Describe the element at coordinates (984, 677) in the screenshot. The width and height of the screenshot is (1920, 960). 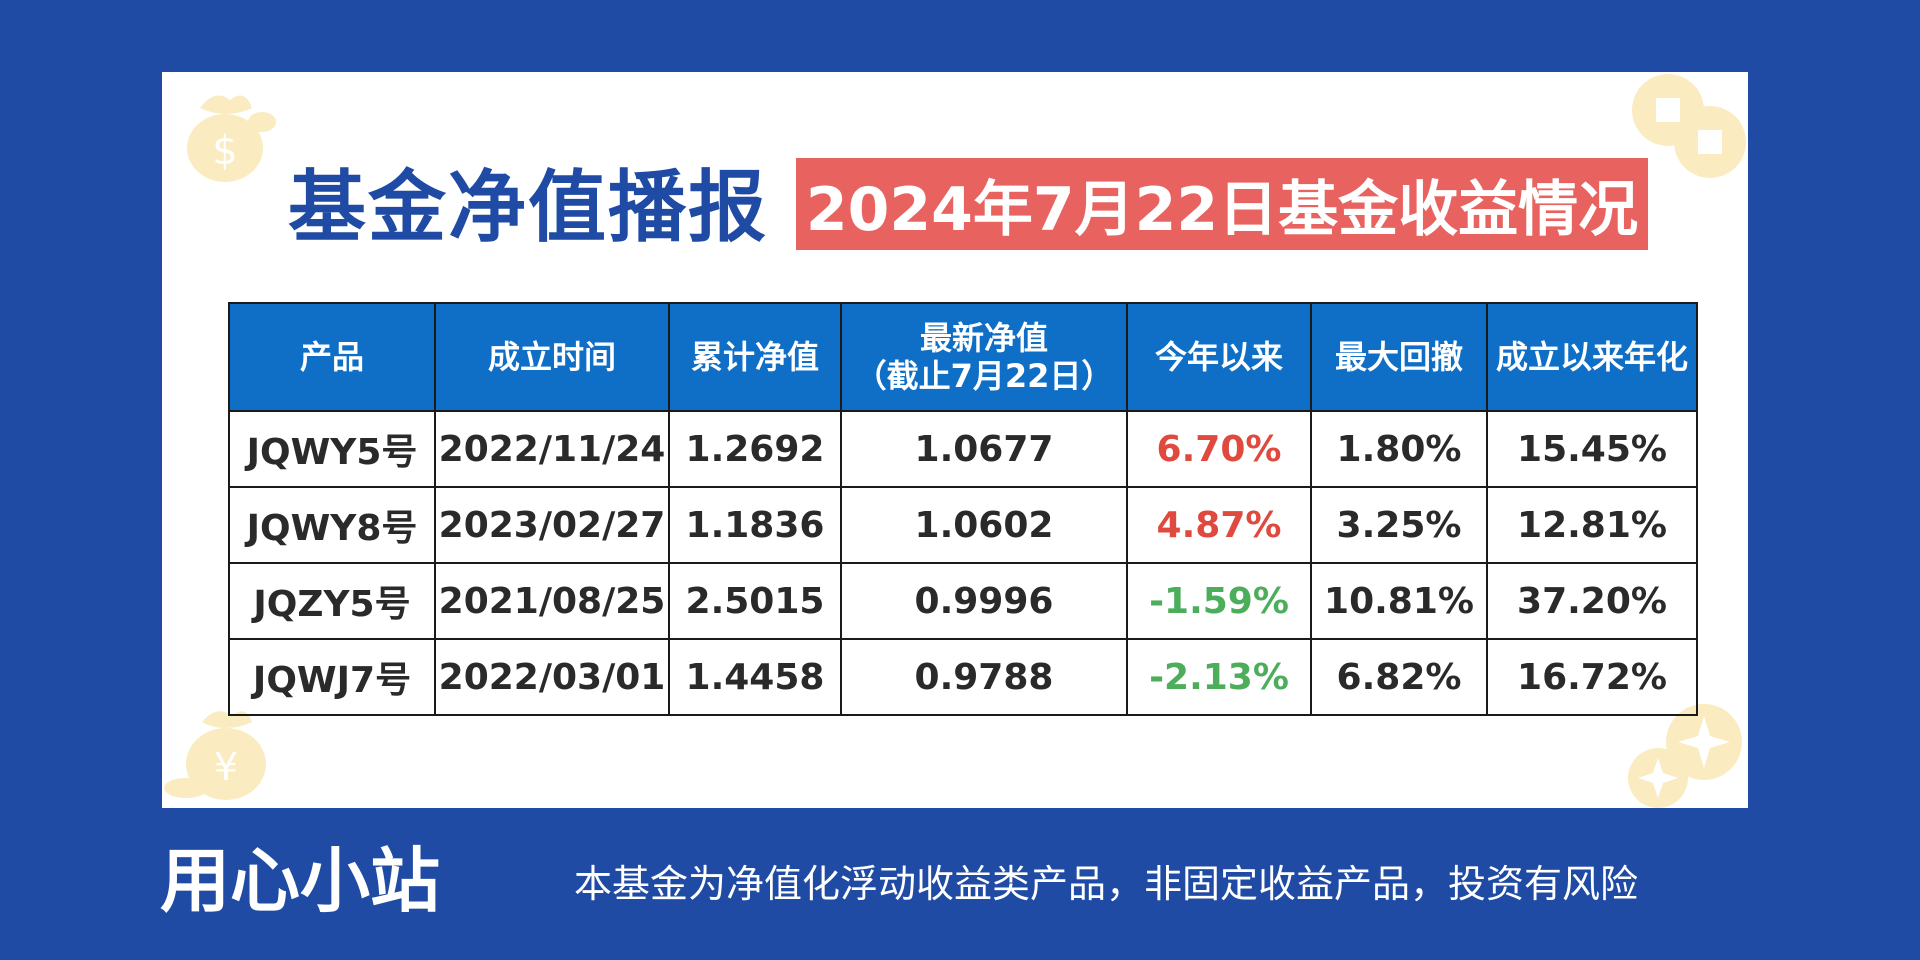
I see `cell-latest-nav: 0.9788` at that location.